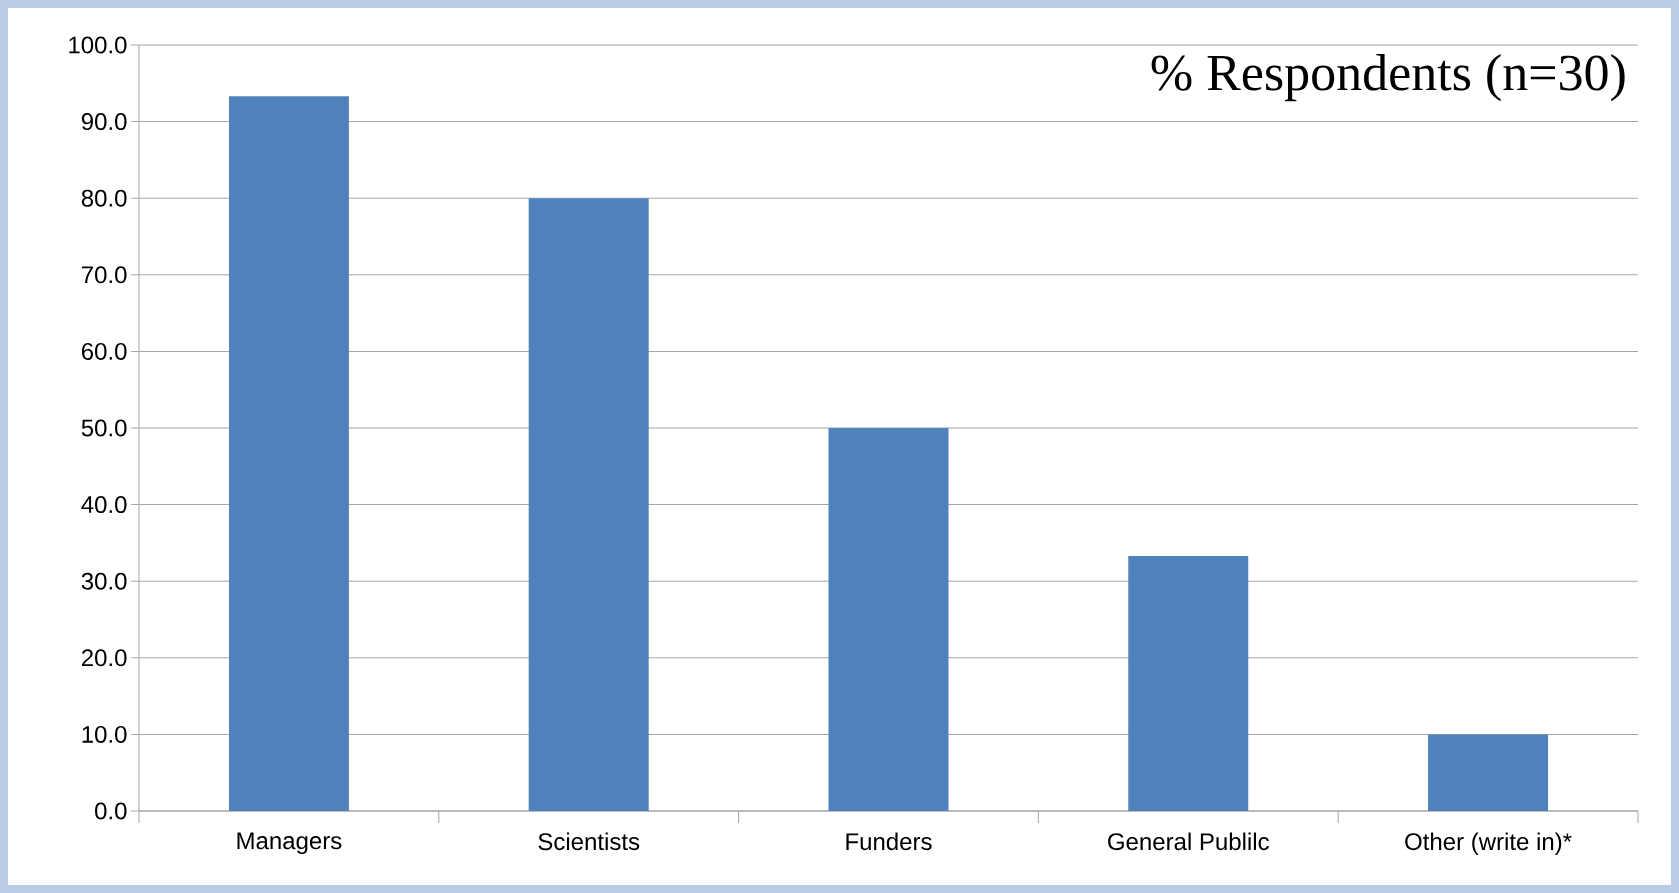 The width and height of the screenshot is (1679, 893). I want to click on x-tick-label: Scientists, so click(589, 841).